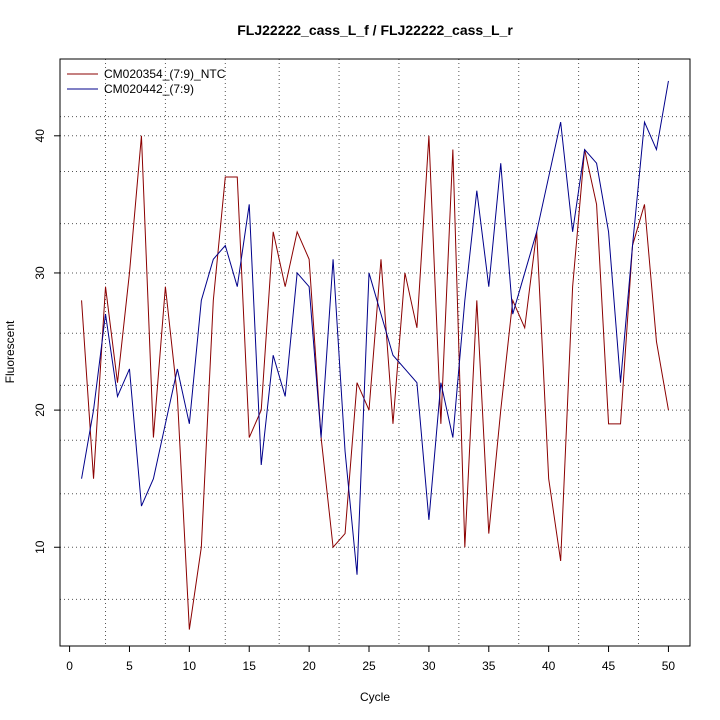  Describe the element at coordinates (69, 666) in the screenshot. I see `x-tick-label: 0` at that location.